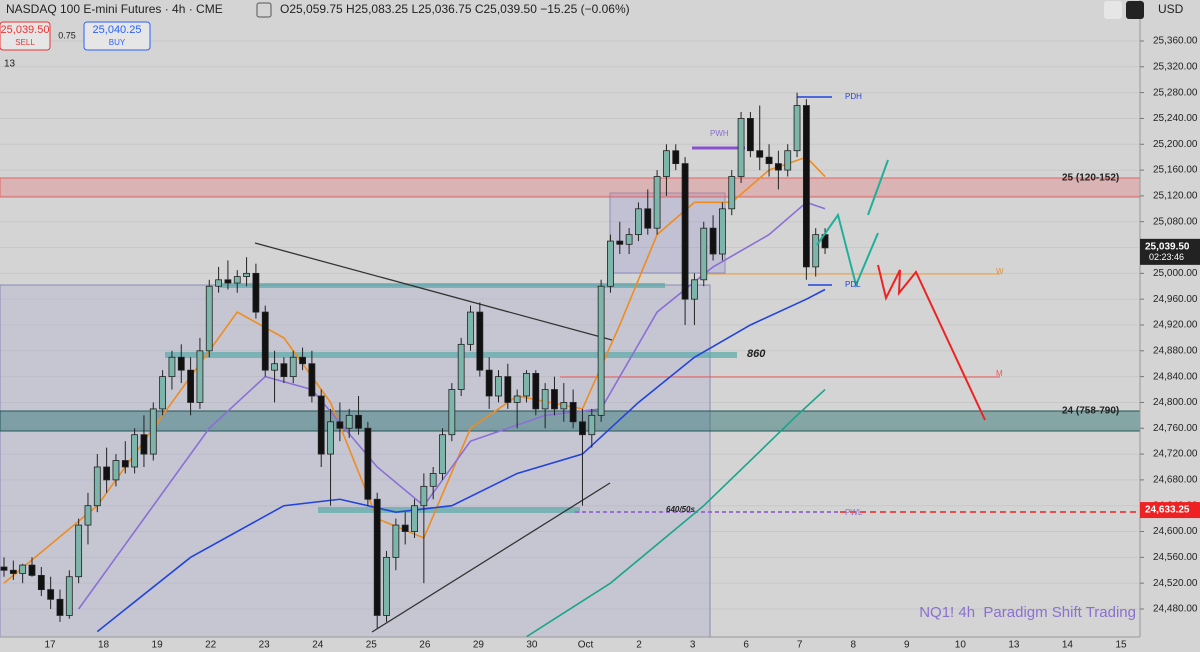 The width and height of the screenshot is (1200, 652). I want to click on trendline, so click(491, 557).